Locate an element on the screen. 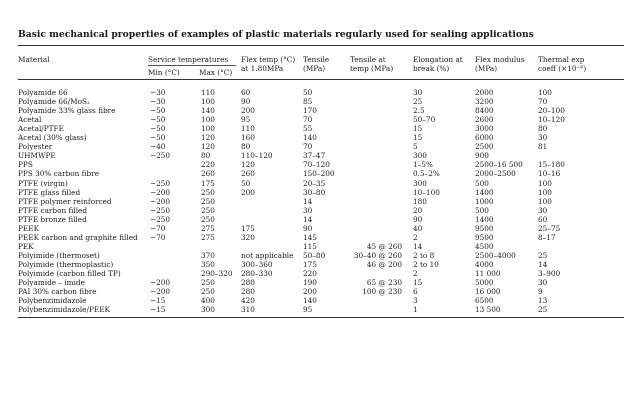  cell-flex-temp: 50 is located at coordinates (246, 183).